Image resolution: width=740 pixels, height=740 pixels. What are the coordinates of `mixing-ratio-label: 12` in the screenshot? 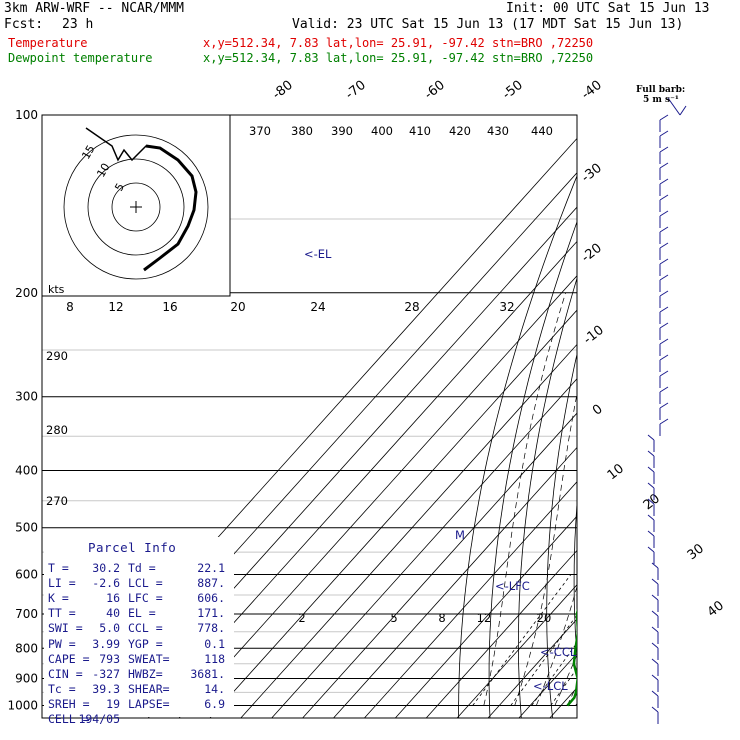 It's located at (484, 618).